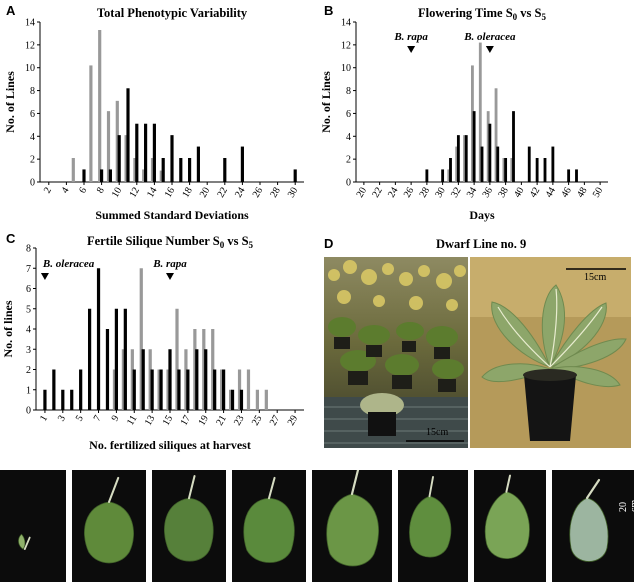  What do you see at coordinates (117, 193) in the screenshot?
I see `x-tick-label: 10` at bounding box center [117, 193].